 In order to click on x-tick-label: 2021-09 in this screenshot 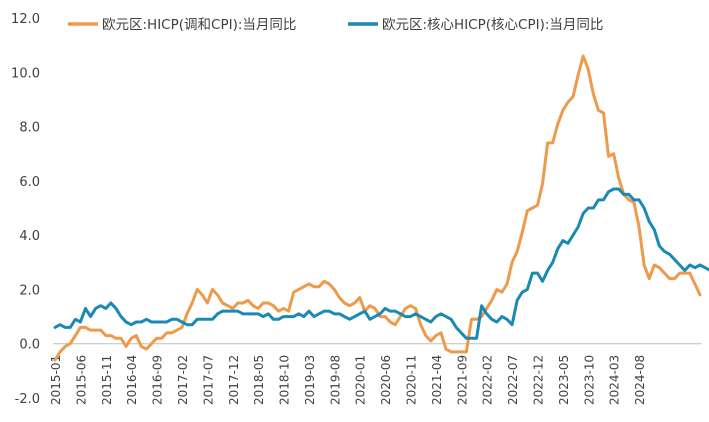, I will do `click(462, 380)`.